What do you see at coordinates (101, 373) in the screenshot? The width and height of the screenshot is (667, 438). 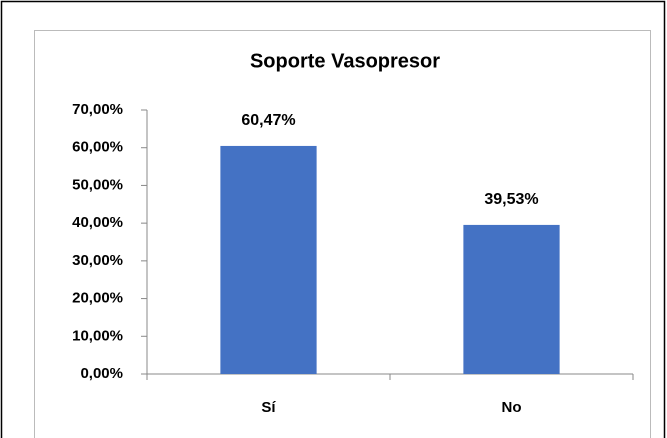 I see `y-tick-label: 0,00%` at bounding box center [101, 373].